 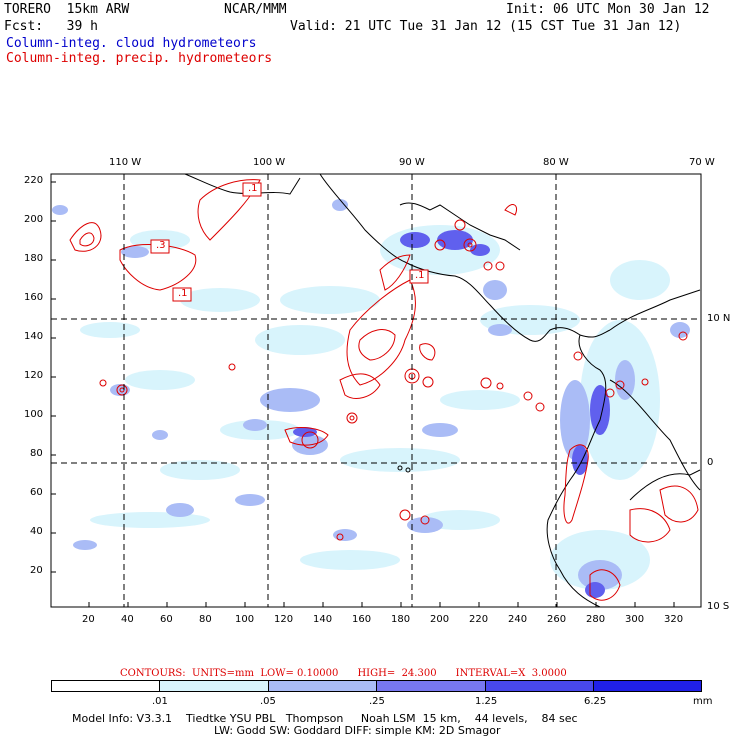 I want to click on field-cloud-title: Column-integ. cloud hydrometeors, so click(x=131, y=43).